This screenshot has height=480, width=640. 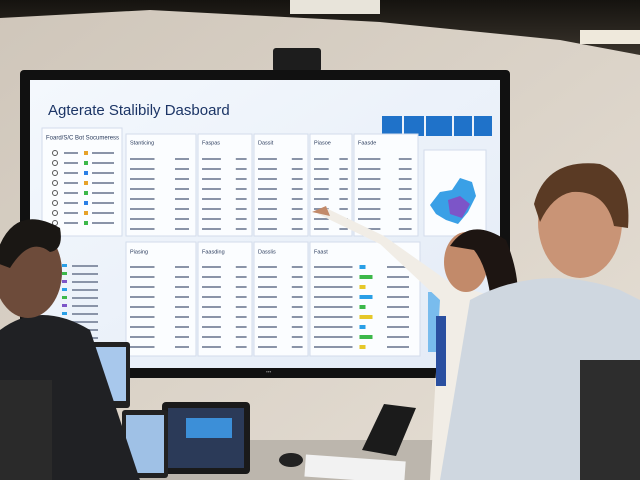 I want to click on panel-header: Dassit, so click(x=266, y=143).